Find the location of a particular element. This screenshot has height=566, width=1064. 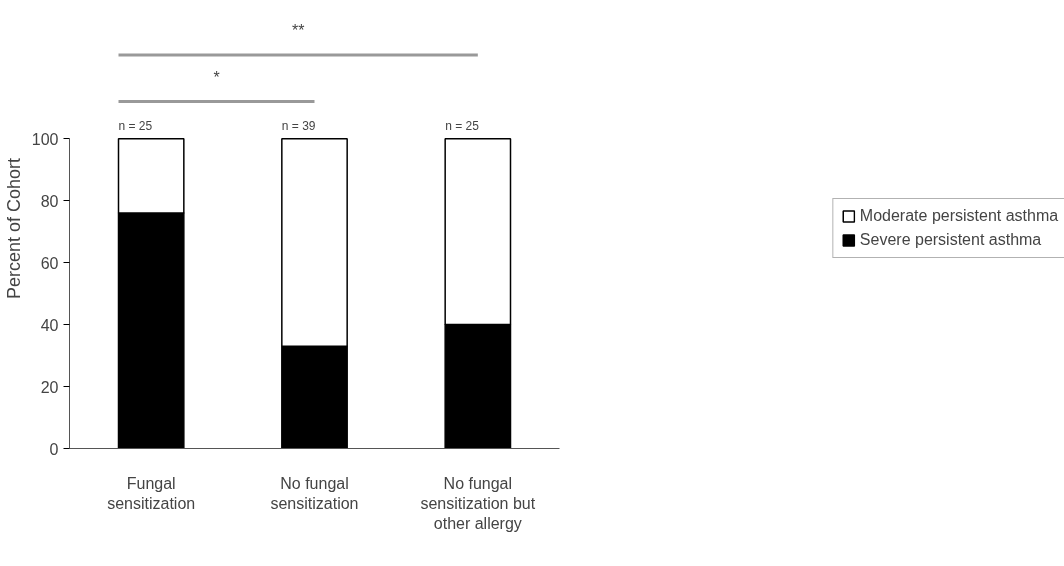

y-tick-label: 40 is located at coordinates (49, 325).